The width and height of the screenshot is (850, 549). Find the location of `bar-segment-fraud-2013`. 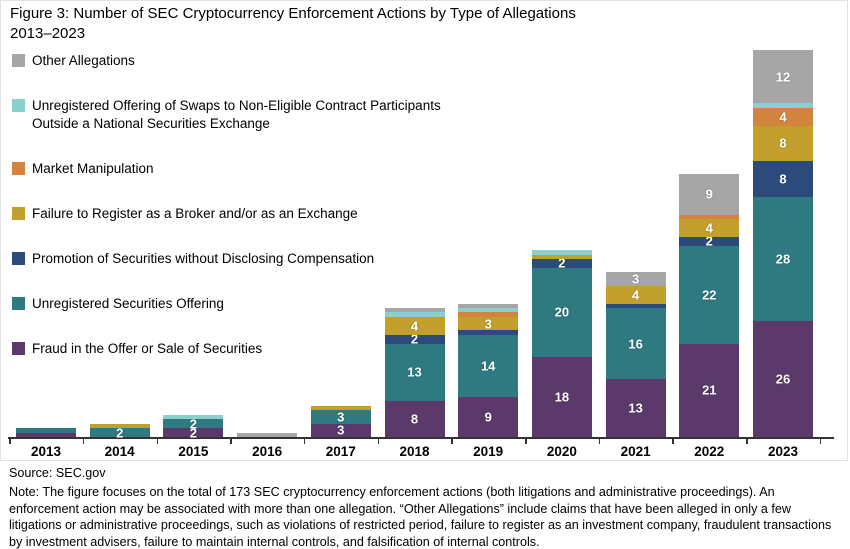

bar-segment-fraud-2013 is located at coordinates (46, 434).